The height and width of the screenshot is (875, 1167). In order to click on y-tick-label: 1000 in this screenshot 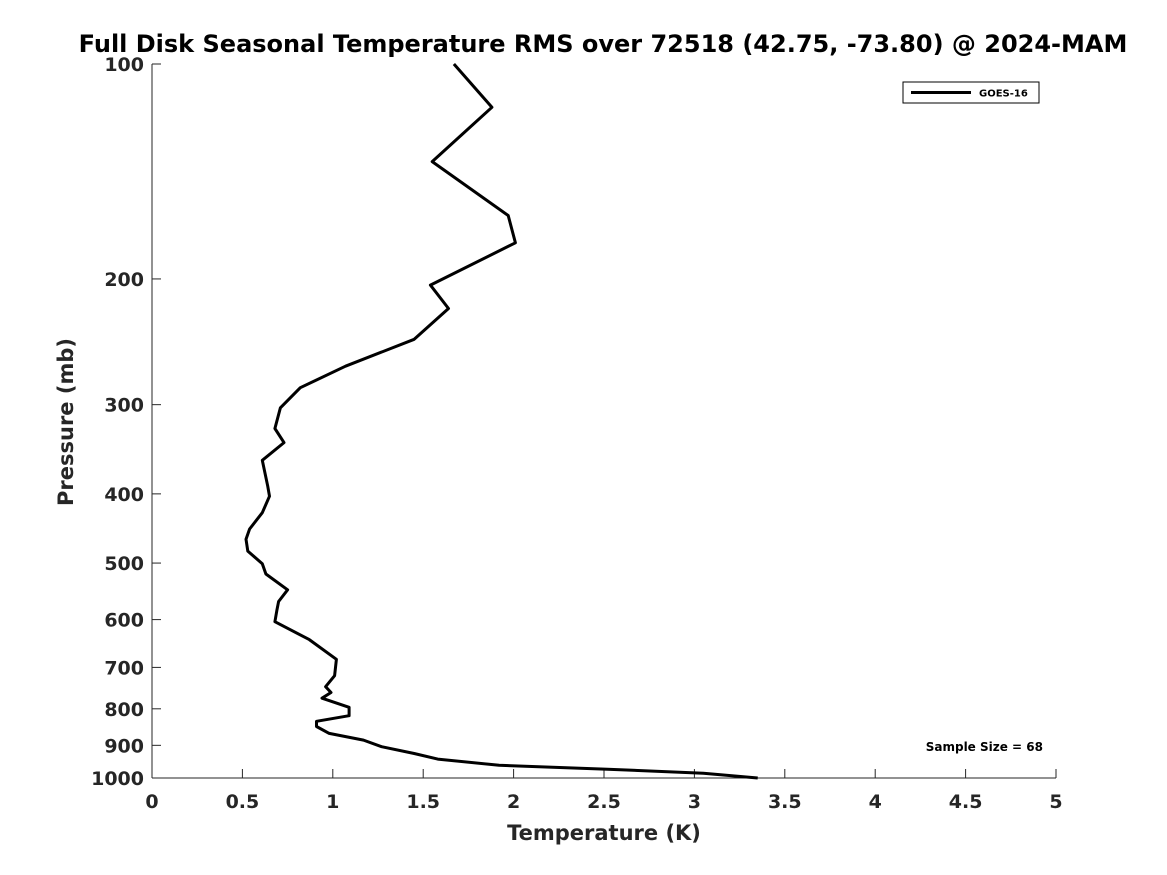, I will do `click(117, 779)`.